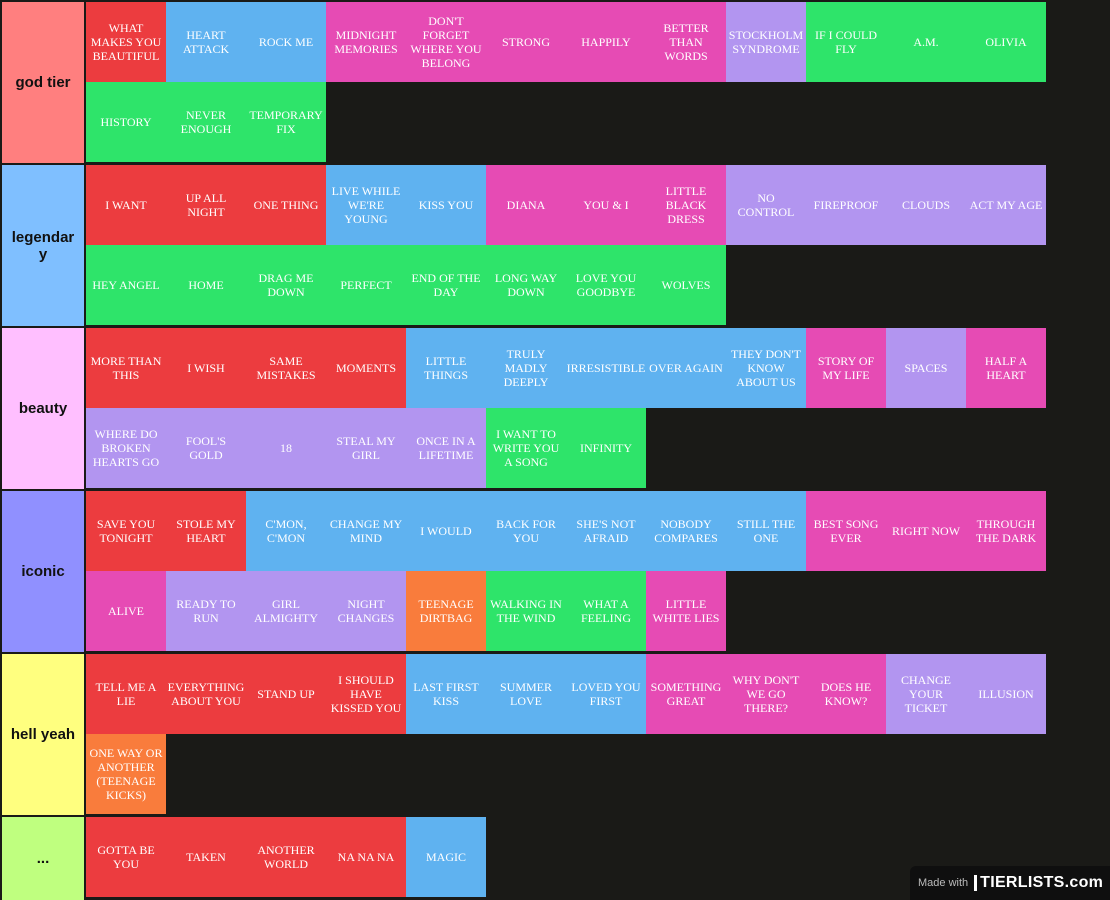  What do you see at coordinates (606, 611) in the screenshot?
I see `song-tile: WHAT A FEELING` at bounding box center [606, 611].